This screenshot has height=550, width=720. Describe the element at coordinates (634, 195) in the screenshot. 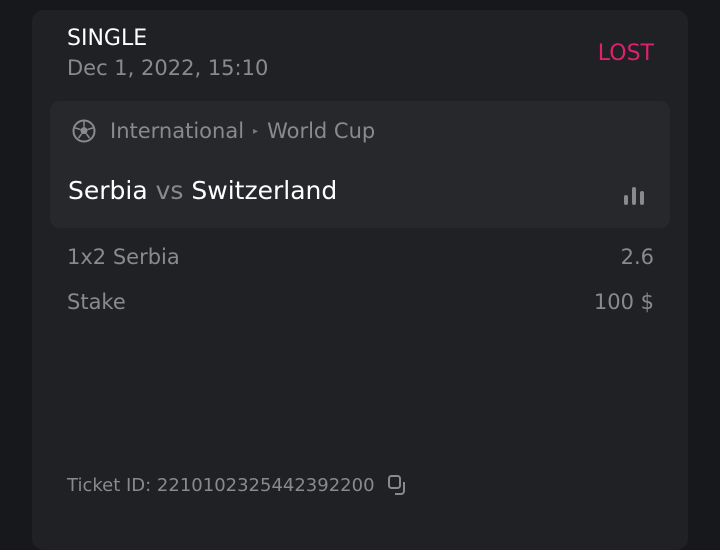

I see `bar-chart-icon` at that location.